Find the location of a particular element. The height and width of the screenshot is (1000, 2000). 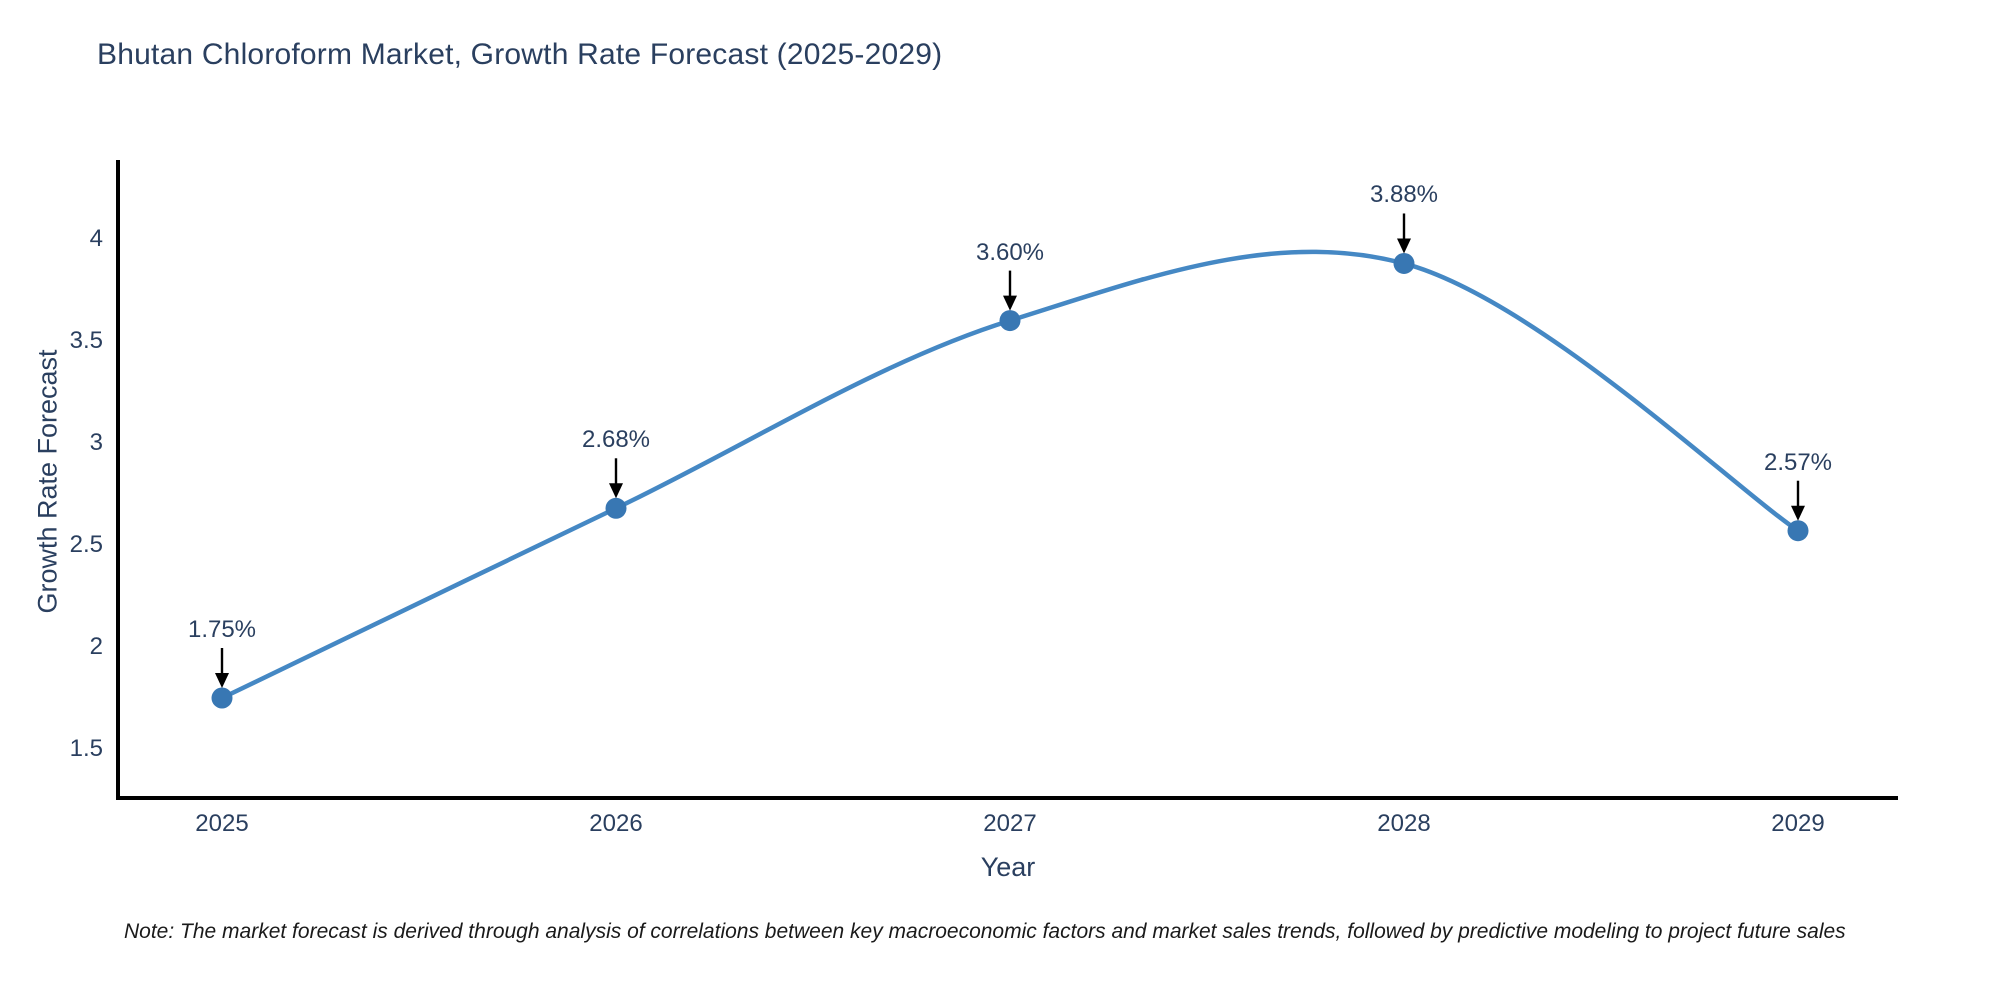

x-tick-label: 2026 is located at coordinates (616, 823).